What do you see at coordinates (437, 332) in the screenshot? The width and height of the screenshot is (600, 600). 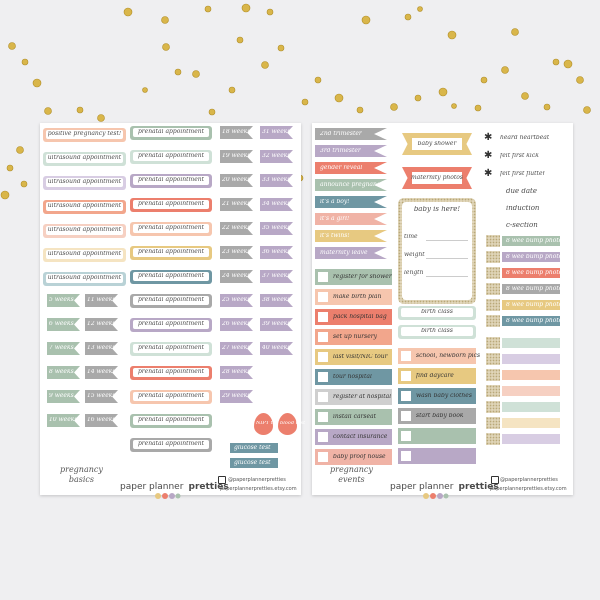 I see `class-sticker: birth class` at bounding box center [437, 332].